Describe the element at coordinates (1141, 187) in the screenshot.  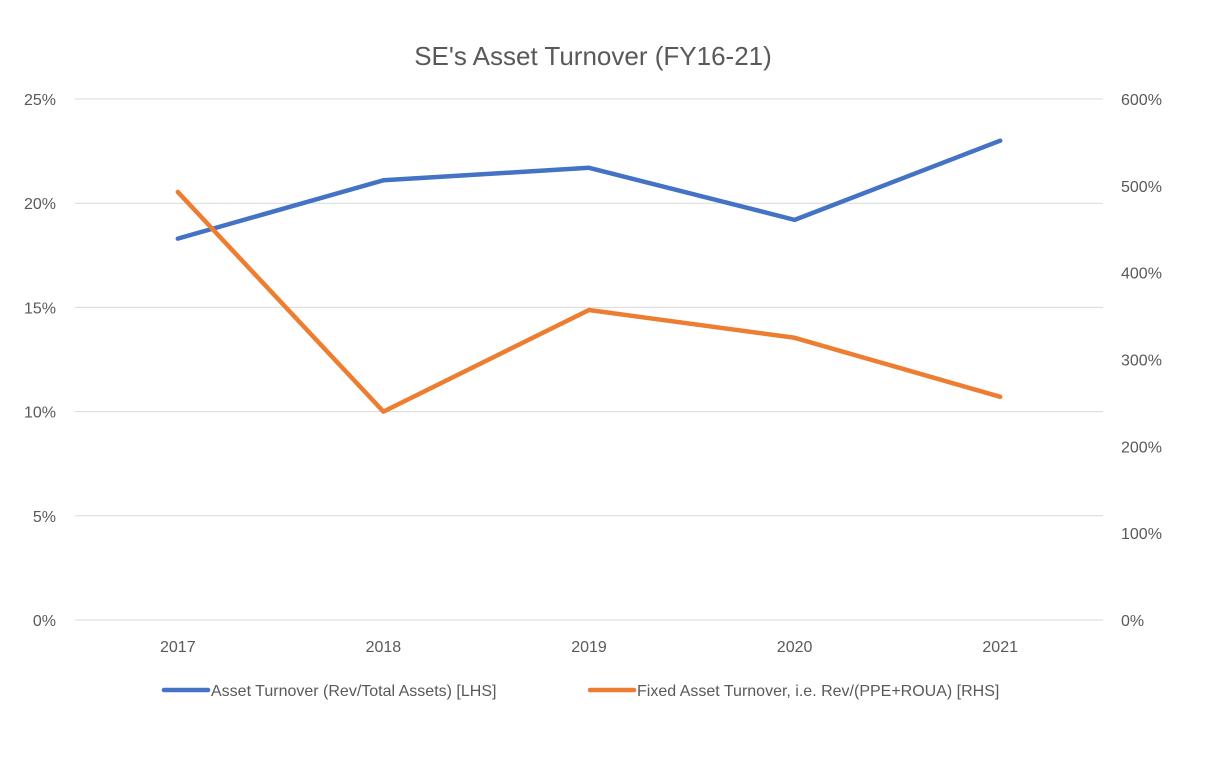
I see `right-axis-tick-label: 500%` at that location.